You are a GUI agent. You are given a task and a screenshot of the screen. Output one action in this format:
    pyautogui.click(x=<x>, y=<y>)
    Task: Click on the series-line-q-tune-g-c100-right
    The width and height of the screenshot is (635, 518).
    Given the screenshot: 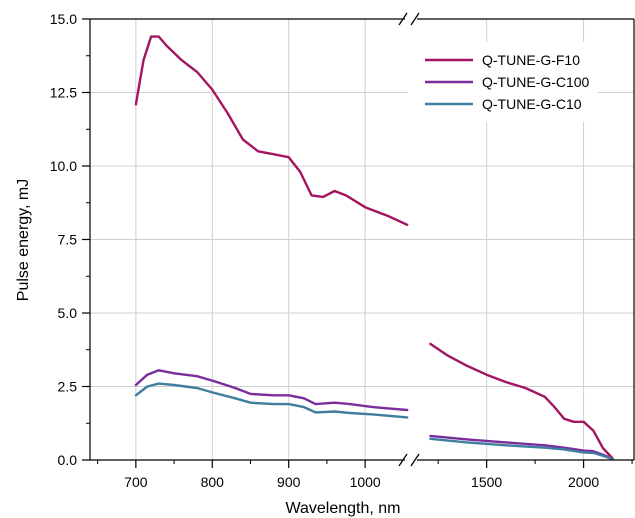 What is the action you would take?
    pyautogui.click(x=521, y=447)
    